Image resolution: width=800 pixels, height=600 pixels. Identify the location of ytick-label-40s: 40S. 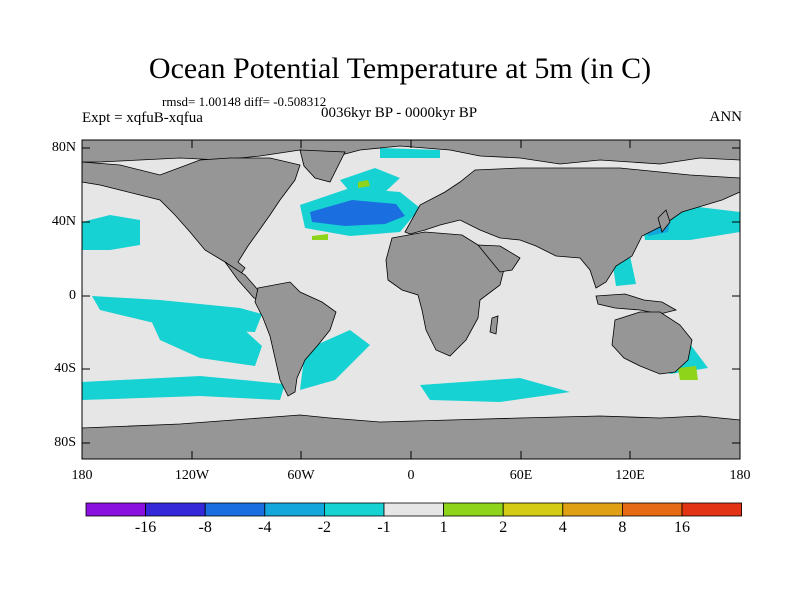
(65, 368).